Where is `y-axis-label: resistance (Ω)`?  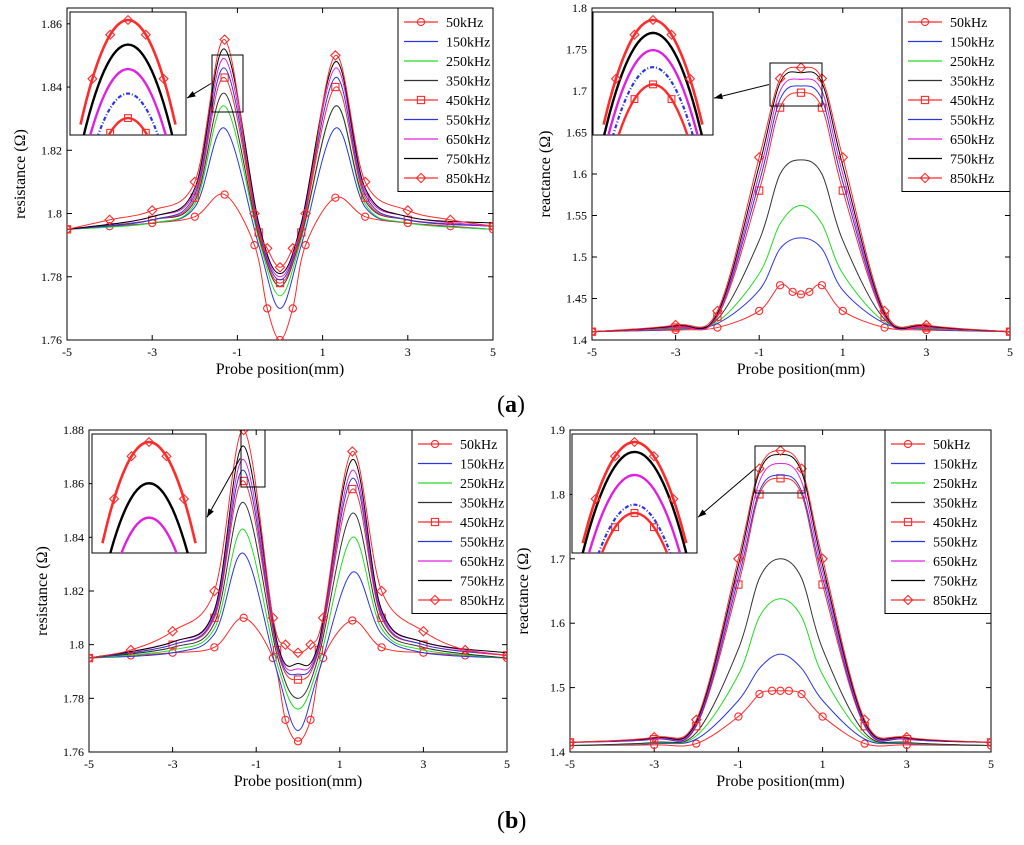 y-axis-label: resistance (Ω) is located at coordinates (20, 174).